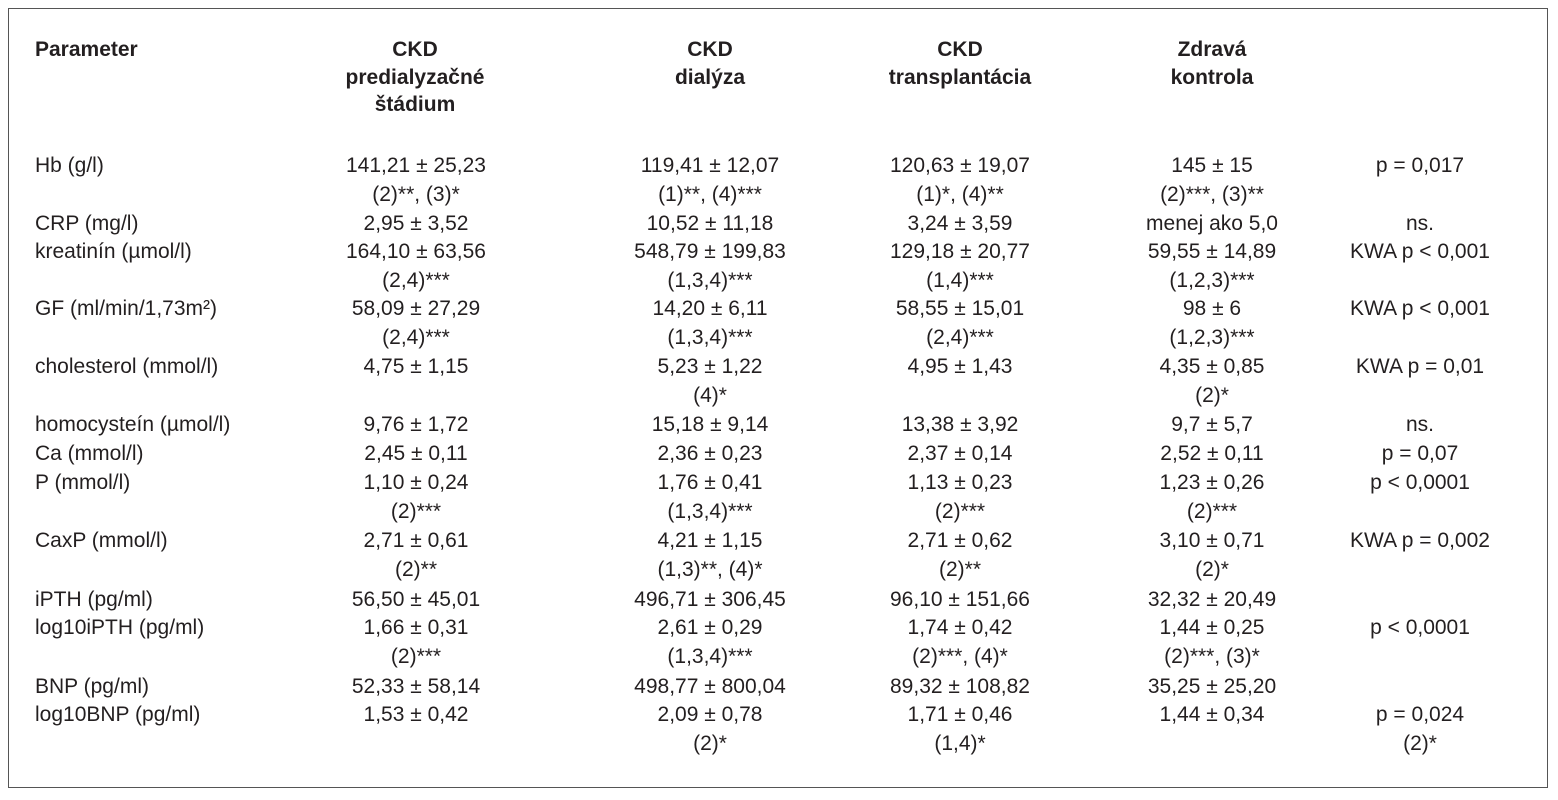 Image resolution: width=1558 pixels, height=800 pixels. I want to click on row-value-c3: 1,74 ± 0,42, so click(960, 627).